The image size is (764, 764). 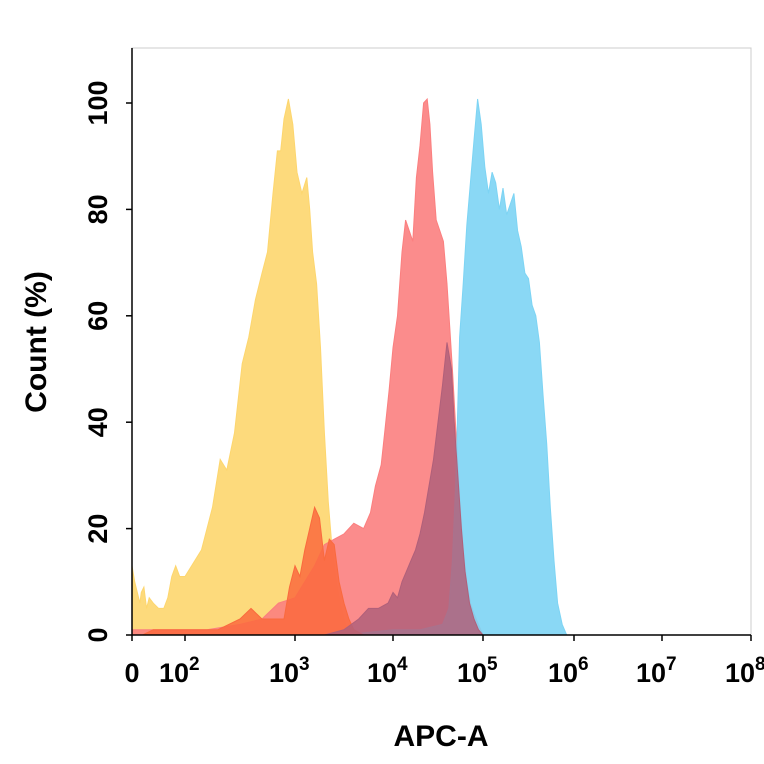 What do you see at coordinates (98, 209) in the screenshot?
I see `y-tick-label: 80` at bounding box center [98, 209].